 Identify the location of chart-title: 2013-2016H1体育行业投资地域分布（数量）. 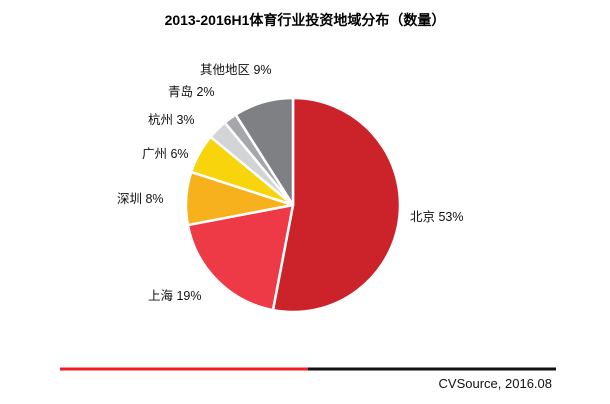
(305, 20).